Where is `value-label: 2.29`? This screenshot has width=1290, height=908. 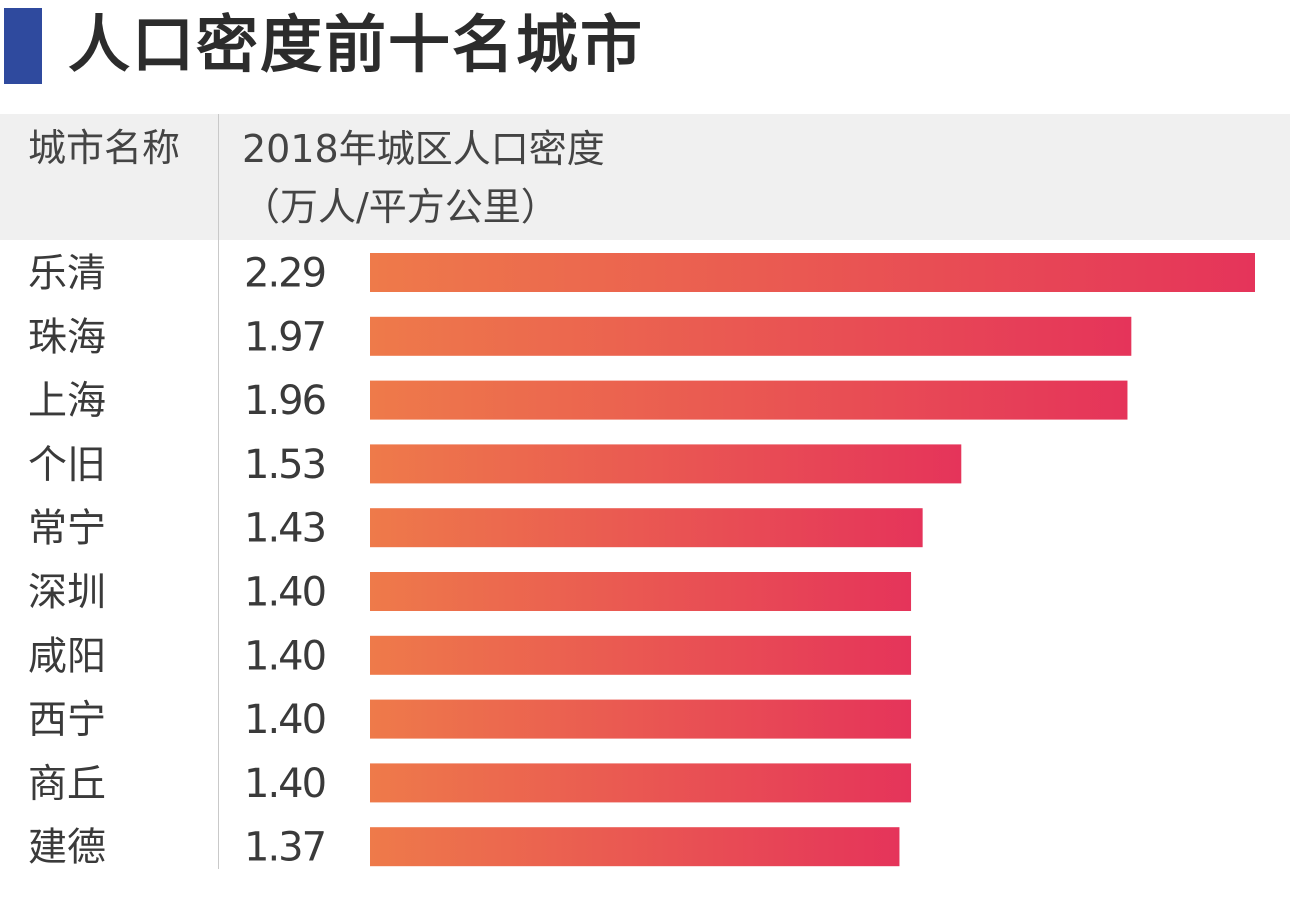
value-label: 2.29 is located at coordinates (284, 274).